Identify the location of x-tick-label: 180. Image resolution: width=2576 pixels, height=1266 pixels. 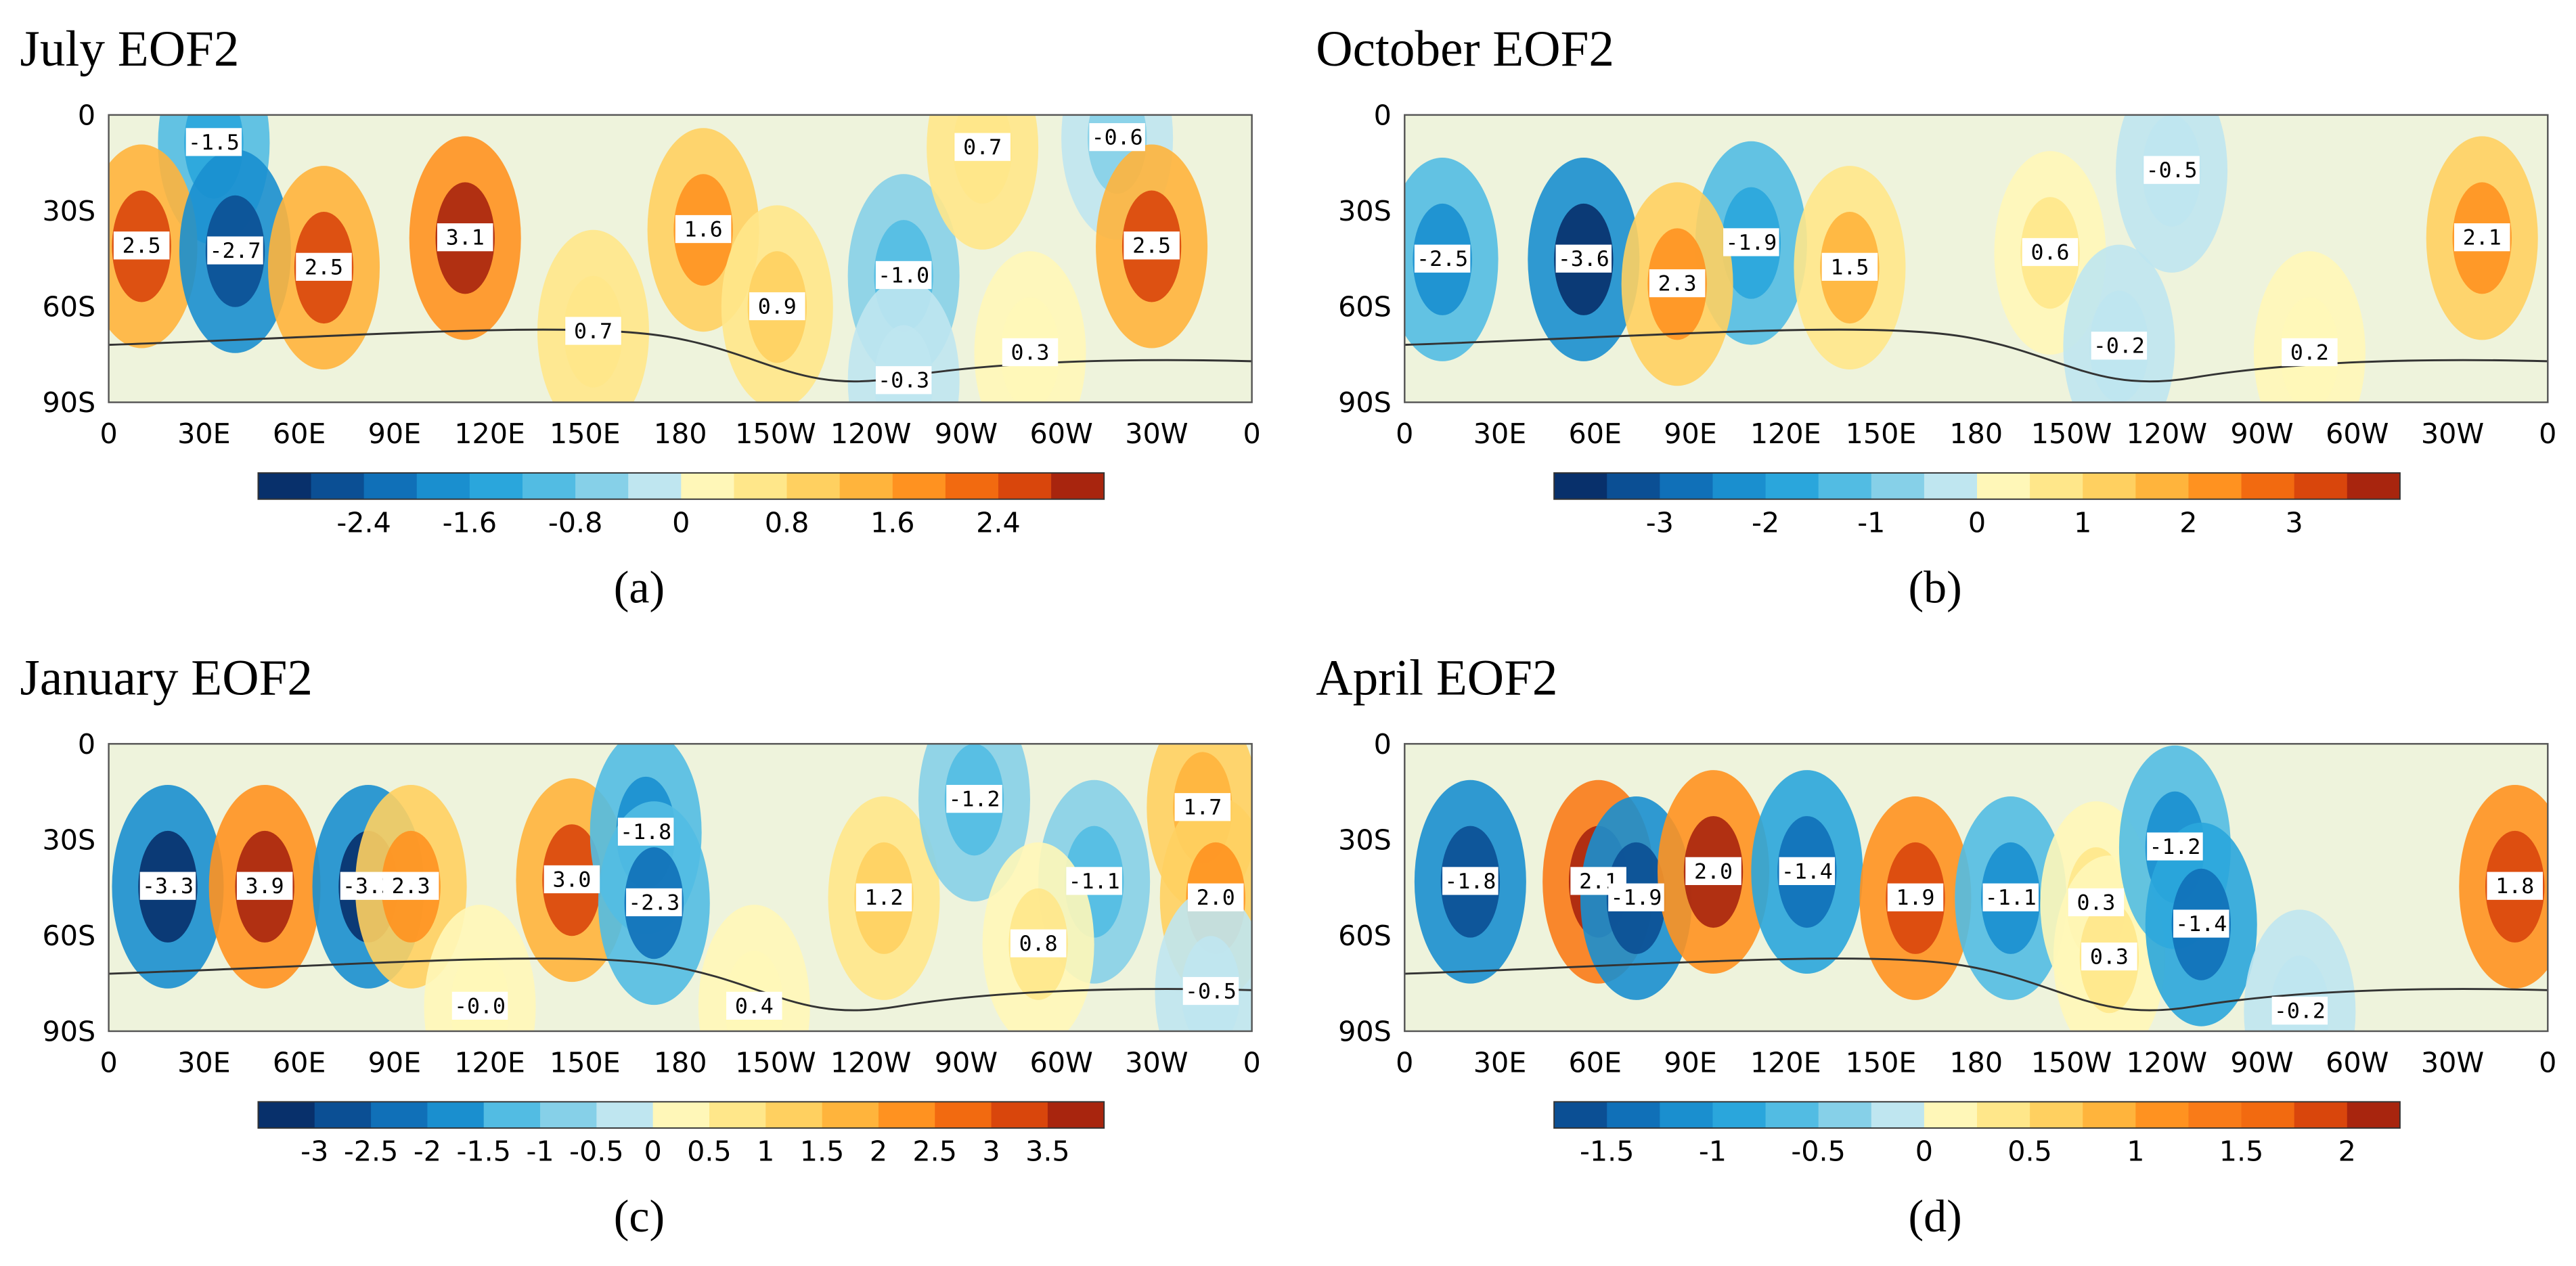
(1976, 1063).